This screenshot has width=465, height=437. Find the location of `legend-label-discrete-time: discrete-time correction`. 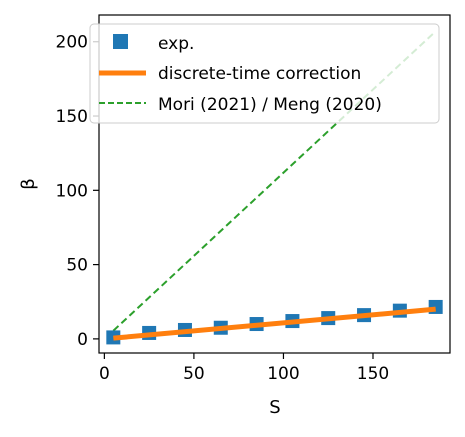

legend-label-discrete-time: discrete-time correction is located at coordinates (259, 74).